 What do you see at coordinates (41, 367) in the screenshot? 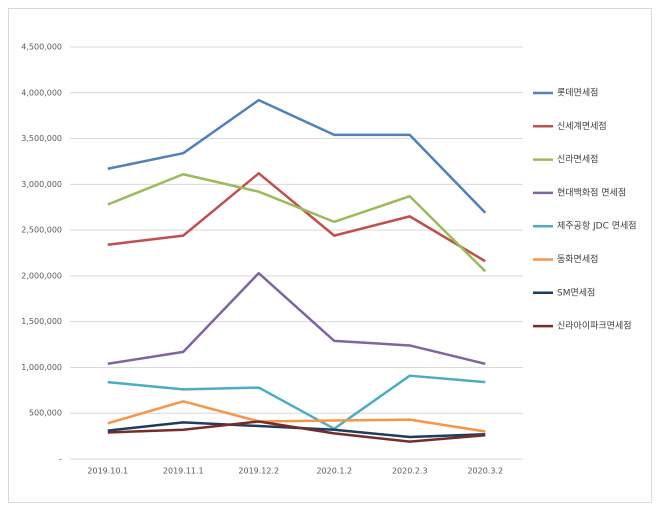
I see `y-tick-label: 1,000,000` at bounding box center [41, 367].